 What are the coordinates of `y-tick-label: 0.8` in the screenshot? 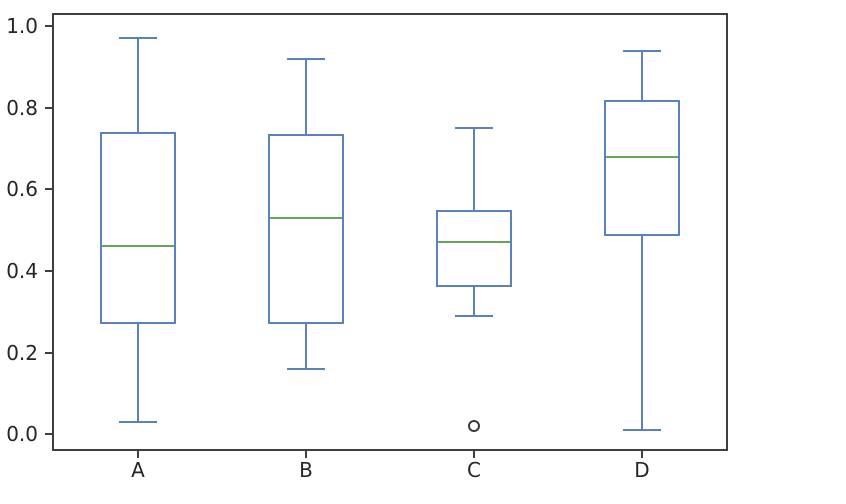 It's located at (22, 107).